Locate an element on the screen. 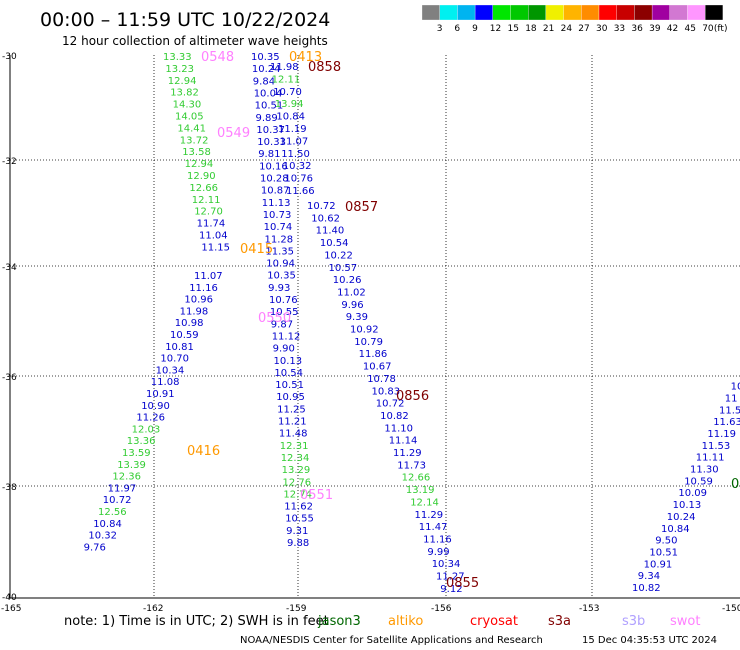 This screenshot has width=740, height=650. lat-tick-label: -40 is located at coordinates (9, 598).